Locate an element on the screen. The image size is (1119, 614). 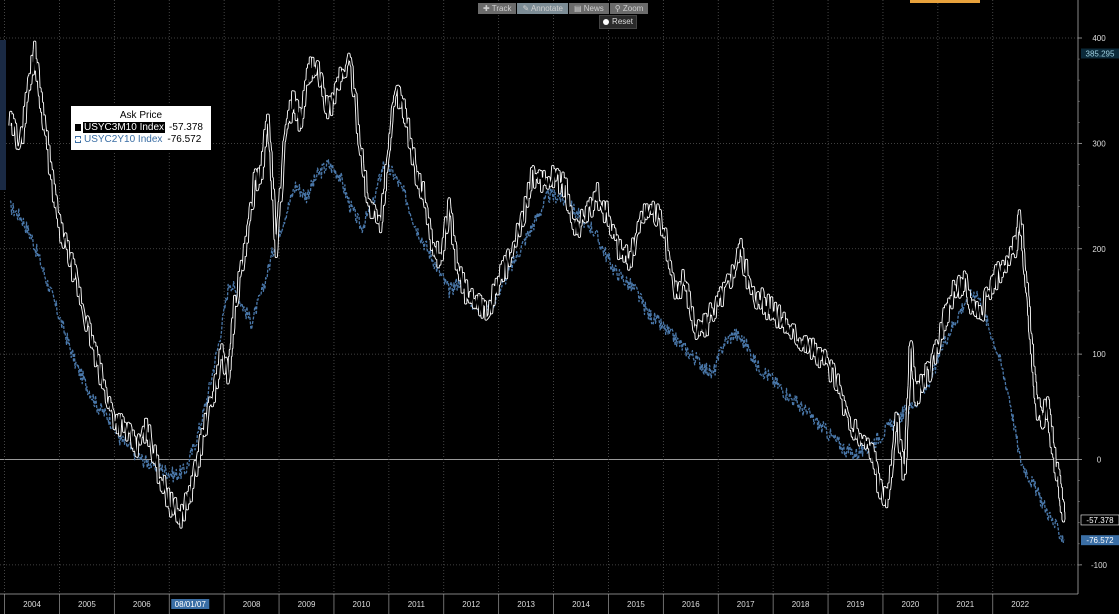
left-panel-strip is located at coordinates (3, 115).